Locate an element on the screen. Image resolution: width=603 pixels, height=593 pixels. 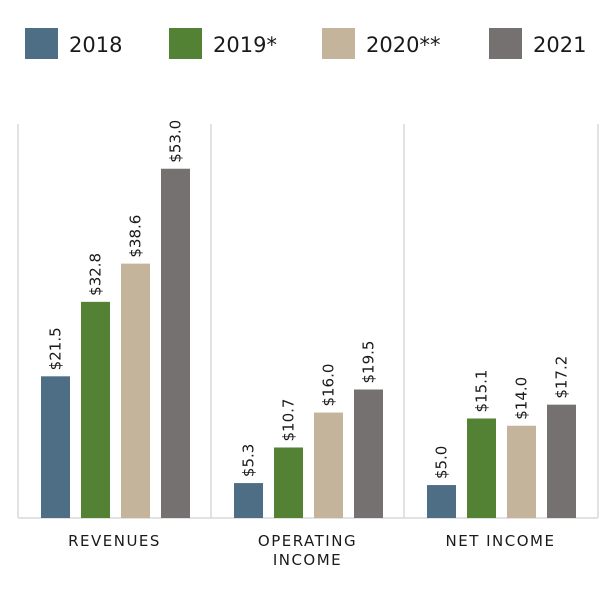
value-label-net-income-2018: $5.0 is located at coordinates (442, 462).